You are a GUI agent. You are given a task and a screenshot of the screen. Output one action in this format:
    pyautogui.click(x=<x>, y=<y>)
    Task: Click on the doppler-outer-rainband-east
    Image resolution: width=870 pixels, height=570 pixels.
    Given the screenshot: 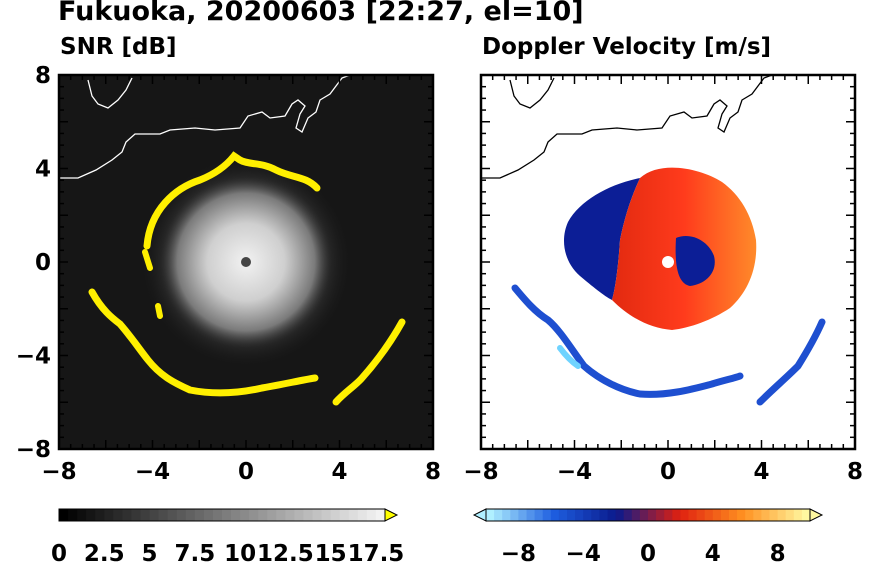 What is the action you would take?
    pyautogui.click(x=791, y=362)
    